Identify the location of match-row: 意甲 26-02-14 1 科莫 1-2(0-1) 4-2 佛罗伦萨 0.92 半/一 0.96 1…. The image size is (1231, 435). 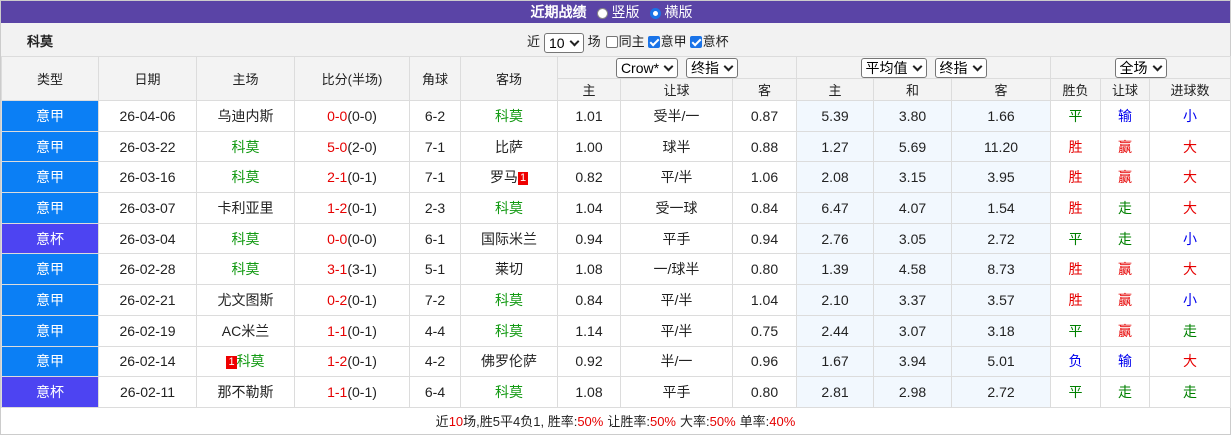
(616, 361).